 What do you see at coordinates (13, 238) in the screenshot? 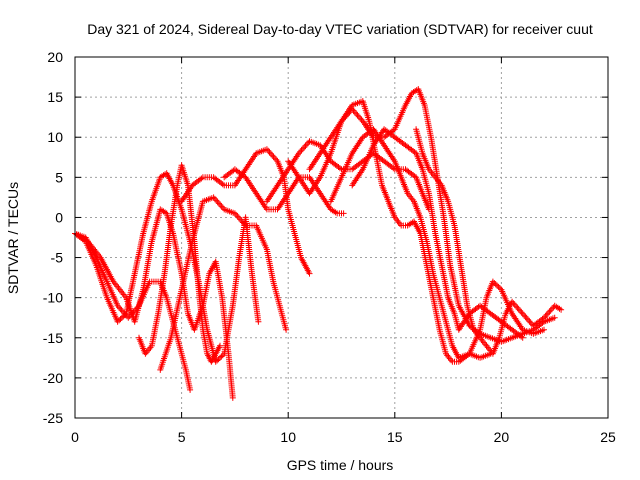
I see `y-axis-label: SDTVAR / TECUs` at bounding box center [13, 238].